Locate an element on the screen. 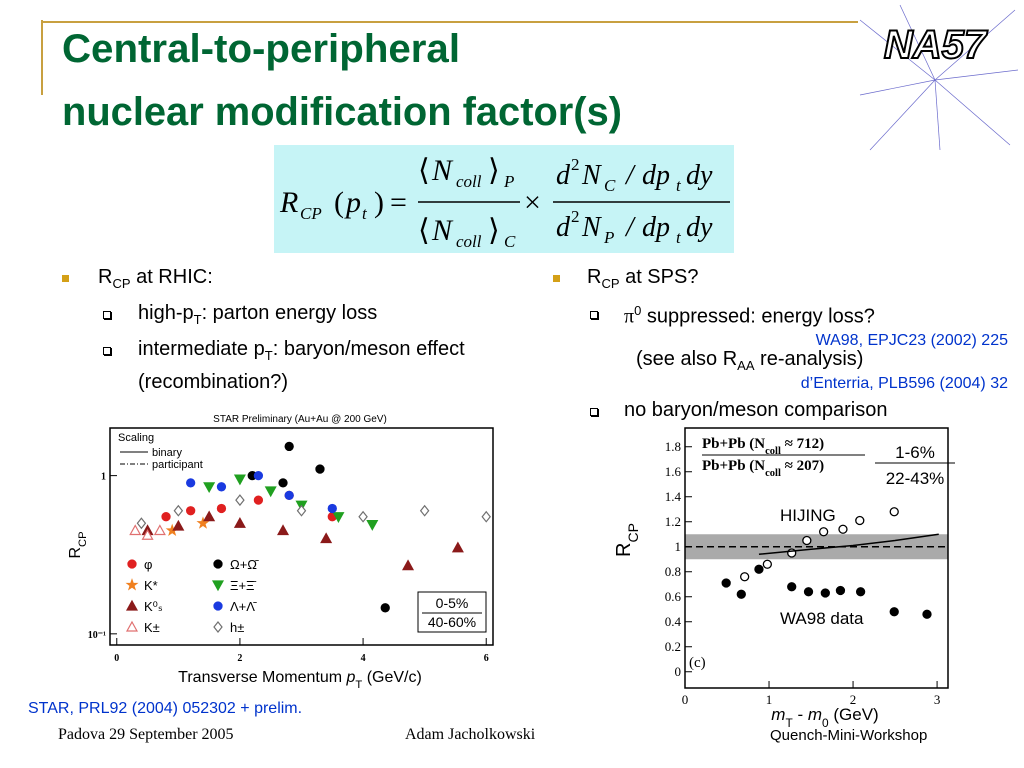  y-tick-label: 0.2 is located at coordinates (673, 646).